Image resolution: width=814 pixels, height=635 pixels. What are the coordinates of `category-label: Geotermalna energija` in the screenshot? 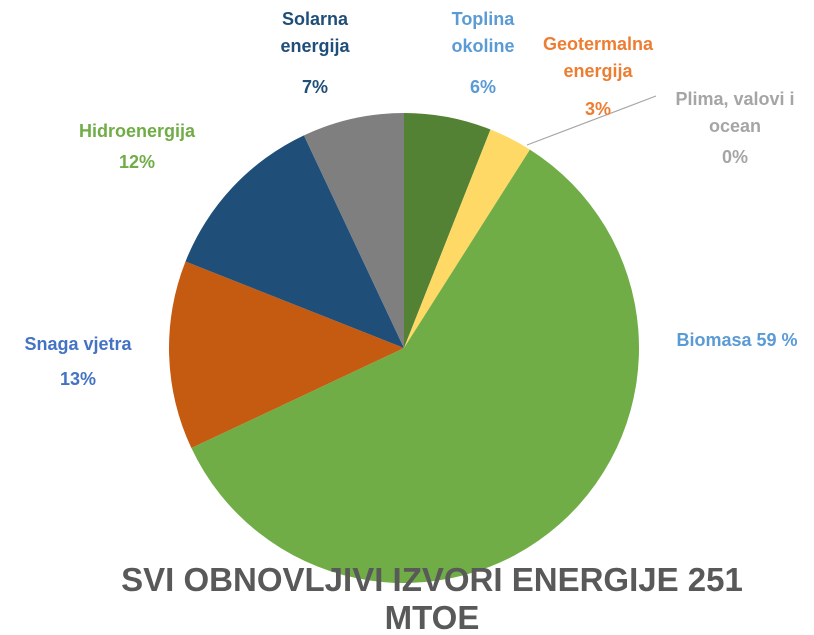 It's located at (598, 57).